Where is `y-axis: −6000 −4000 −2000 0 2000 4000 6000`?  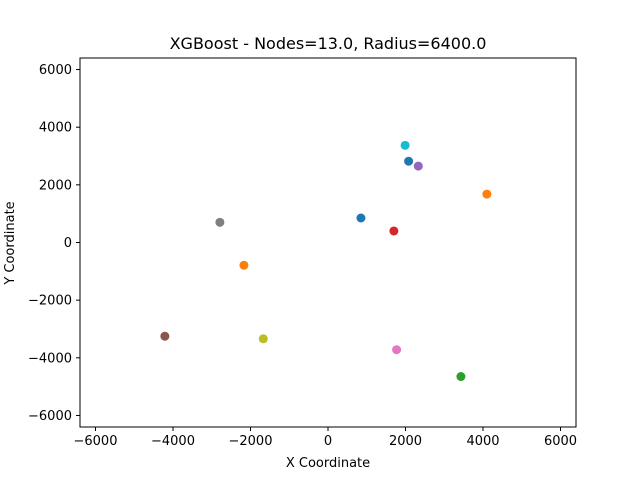 y-axis: −6000 −4000 −2000 0 2000 4000 6000 is located at coordinates (54, 243).